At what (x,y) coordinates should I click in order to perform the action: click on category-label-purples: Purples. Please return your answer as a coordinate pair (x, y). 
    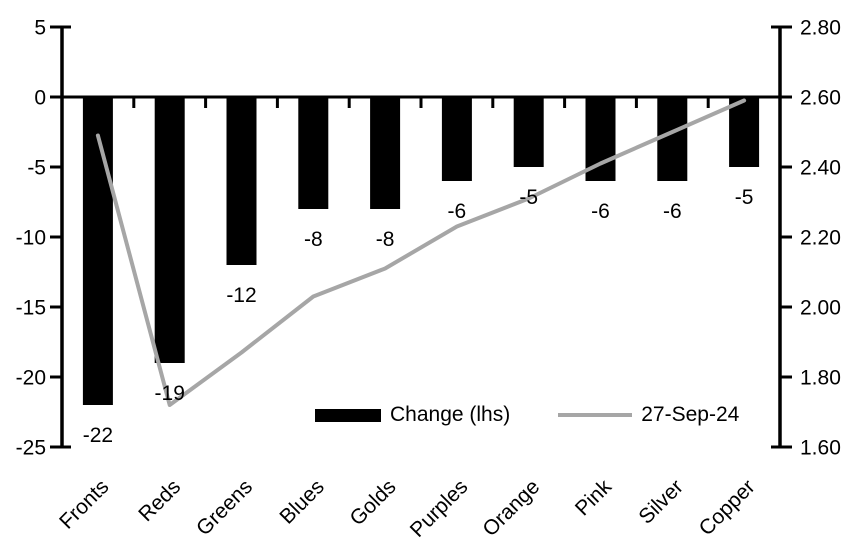
    Looking at the image, I should click on (439, 508).